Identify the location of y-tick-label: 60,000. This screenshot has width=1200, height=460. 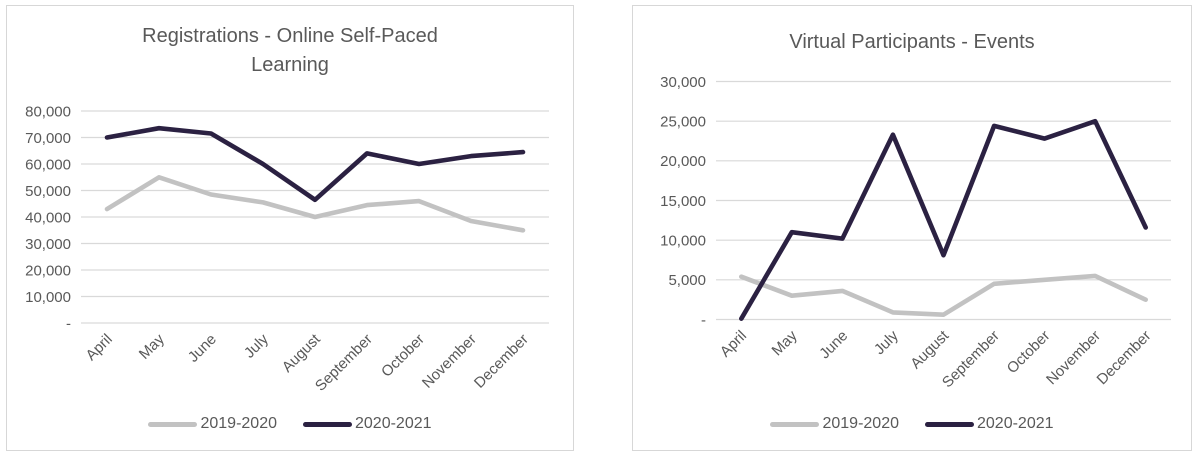
(48, 164).